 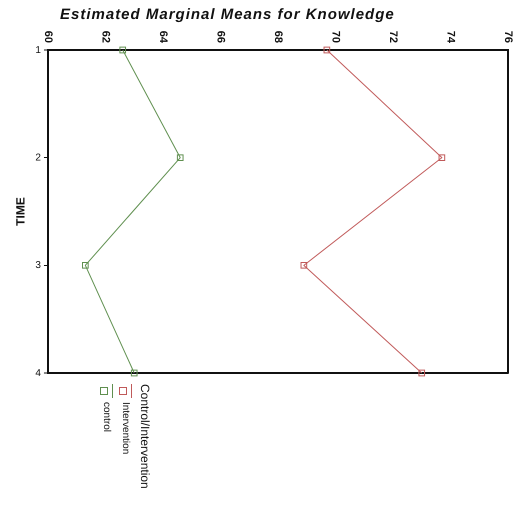 What do you see at coordinates (278, 36) in the screenshot?
I see `x-tick-label: 68` at bounding box center [278, 36].